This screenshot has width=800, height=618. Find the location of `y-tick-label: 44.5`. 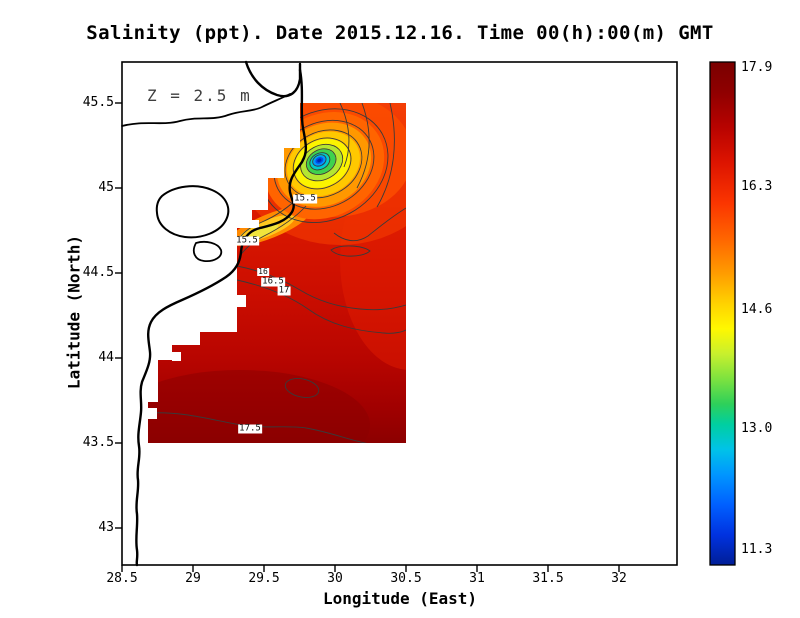

y-tick-label: 44.5 is located at coordinates (98, 272).